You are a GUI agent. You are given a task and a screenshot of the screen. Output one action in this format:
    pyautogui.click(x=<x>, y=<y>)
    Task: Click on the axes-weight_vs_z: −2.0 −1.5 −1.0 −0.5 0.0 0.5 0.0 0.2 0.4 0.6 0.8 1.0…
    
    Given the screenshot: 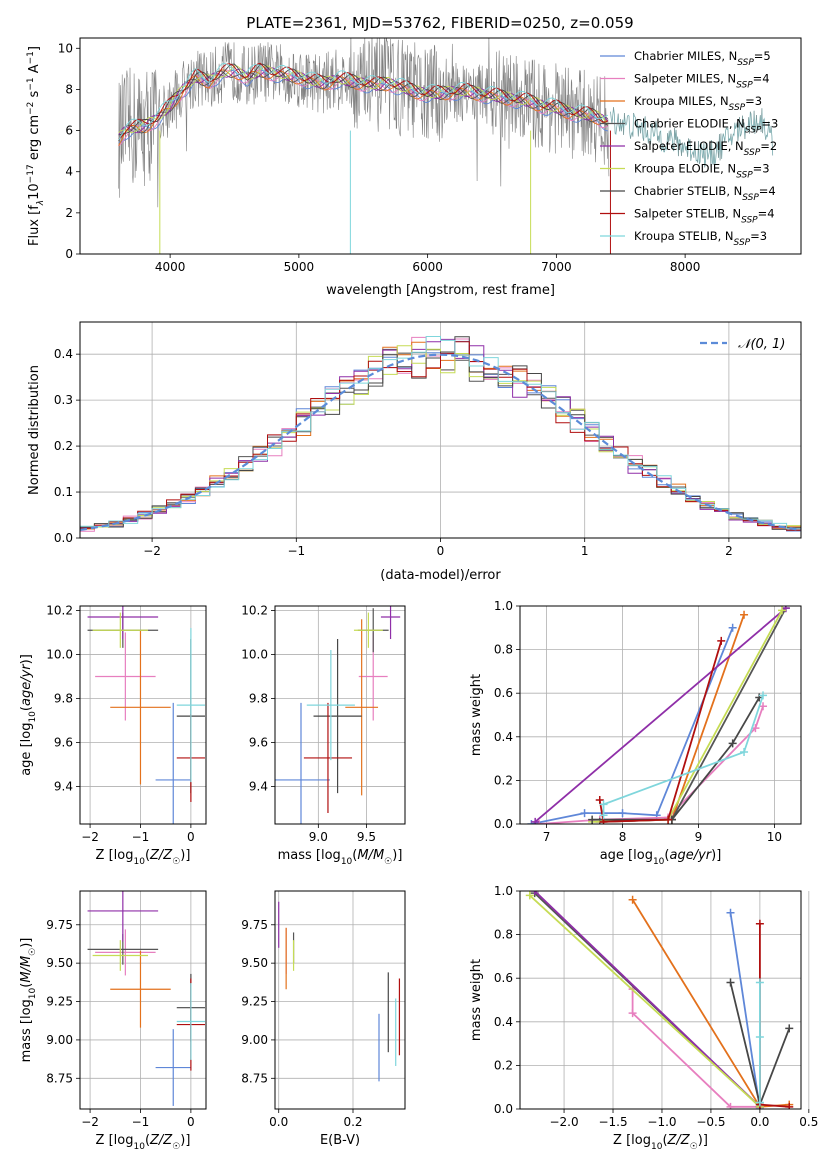 What is the action you would take?
    pyautogui.click(x=643, y=1018)
    